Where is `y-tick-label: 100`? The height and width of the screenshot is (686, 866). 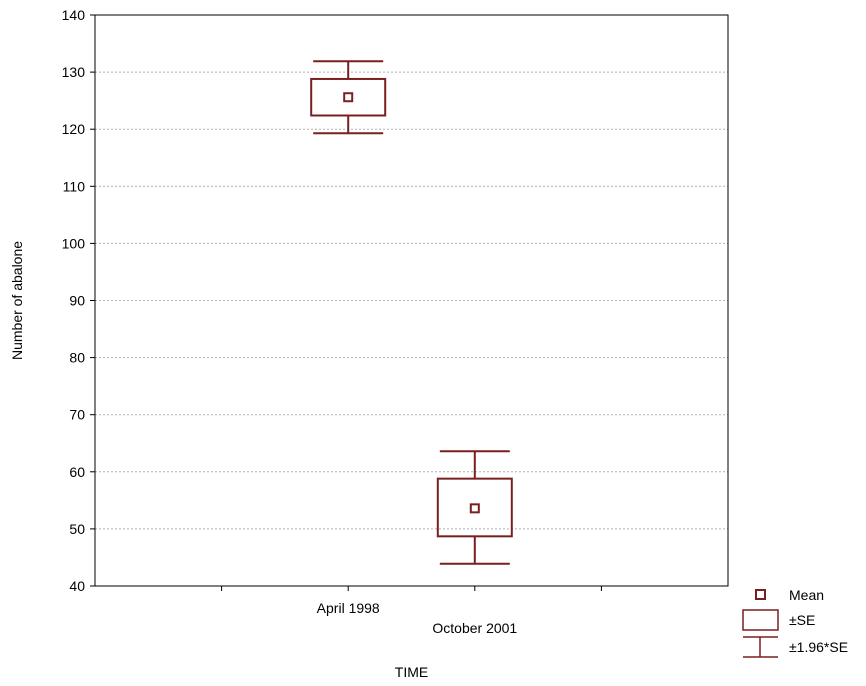 y-tick-label: 100 is located at coordinates (74, 243).